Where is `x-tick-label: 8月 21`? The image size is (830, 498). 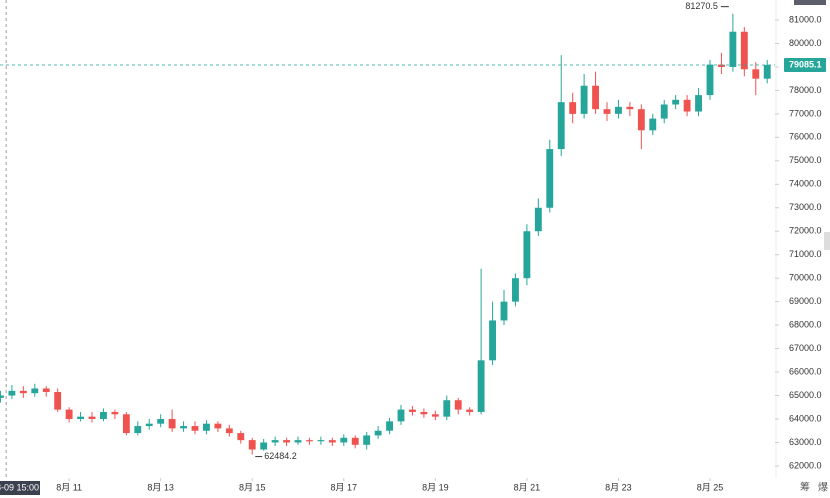 x-tick-label: 8月 21 is located at coordinates (527, 487).